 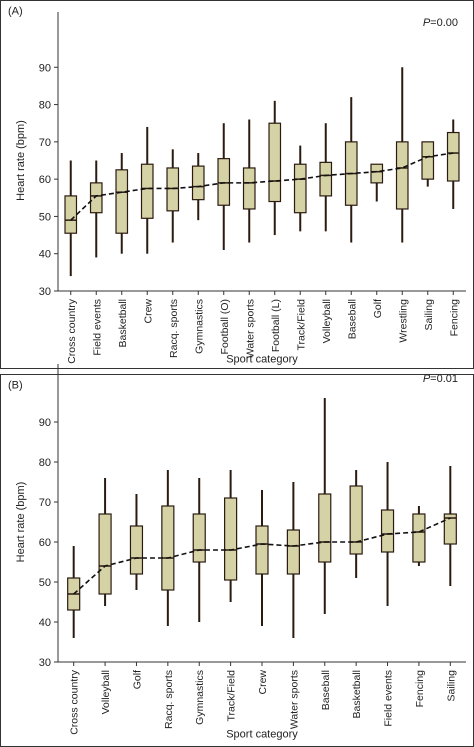 I want to click on p-value: P=0.01, so click(x=440, y=379).